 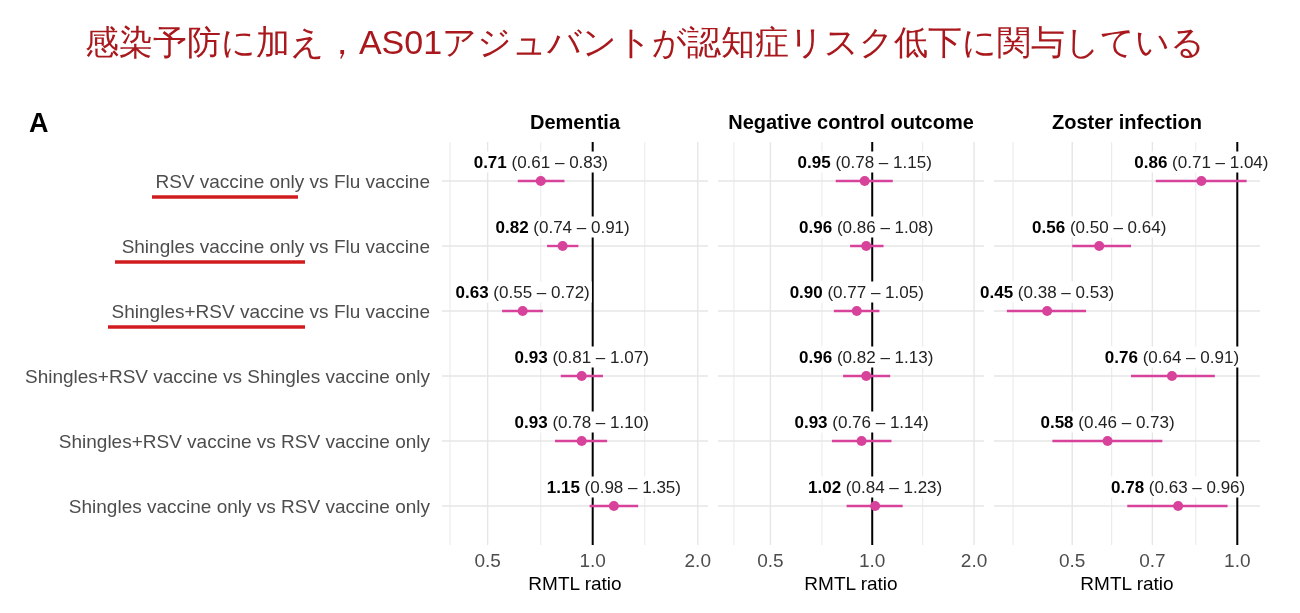 What do you see at coordinates (581, 422) in the screenshot?
I see `data-label: 0.93 (0.78 – 1.10)` at bounding box center [581, 422].